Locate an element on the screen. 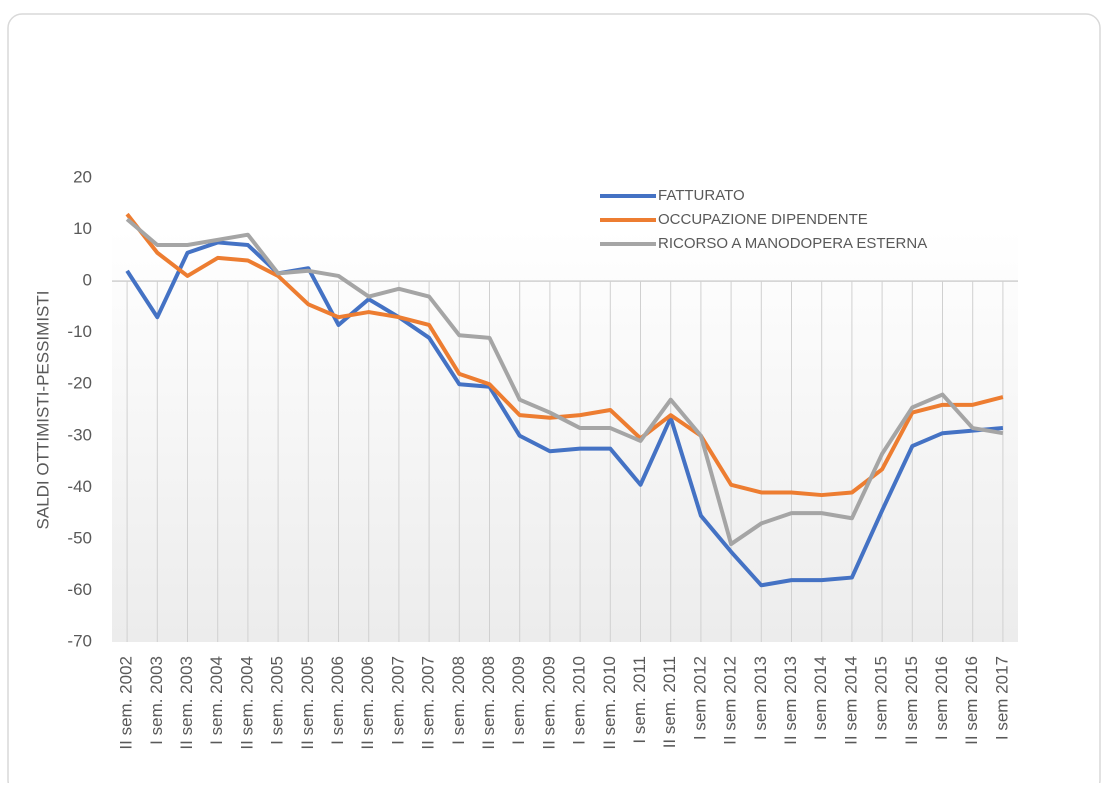 The width and height of the screenshot is (1108, 788). x-tick-label: II sem 2016 is located at coordinates (971, 700).